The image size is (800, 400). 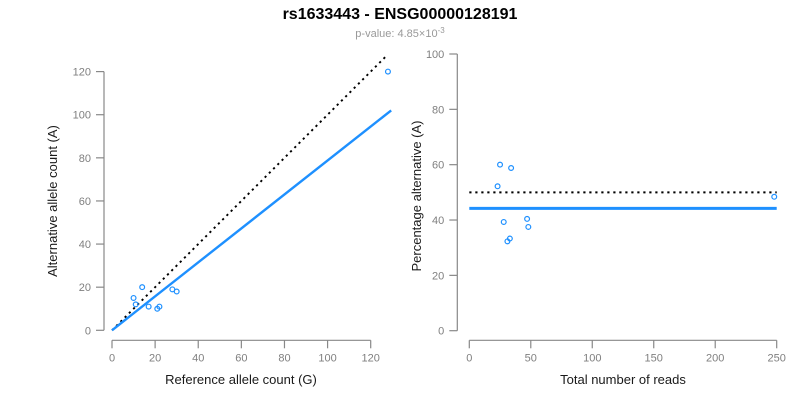 What do you see at coordinates (441, 30) in the screenshot?
I see `pvalue-exponent: -3` at bounding box center [441, 30].